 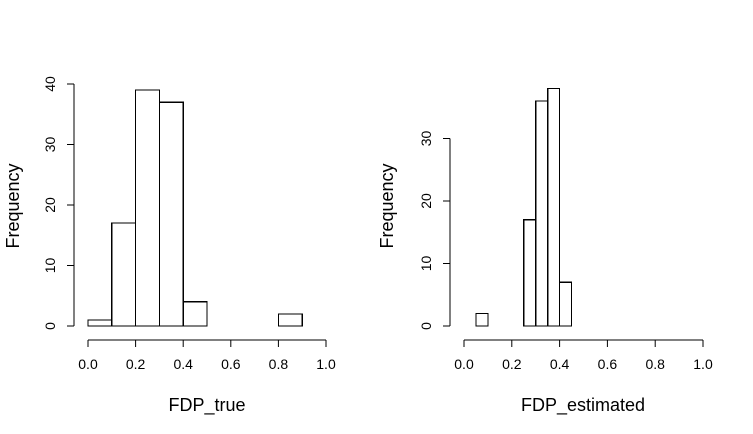 I want to click on x-axis-fdp-true: 0.0 0.2 0.4 0.6 0.8 1.0, so click(x=207, y=355).